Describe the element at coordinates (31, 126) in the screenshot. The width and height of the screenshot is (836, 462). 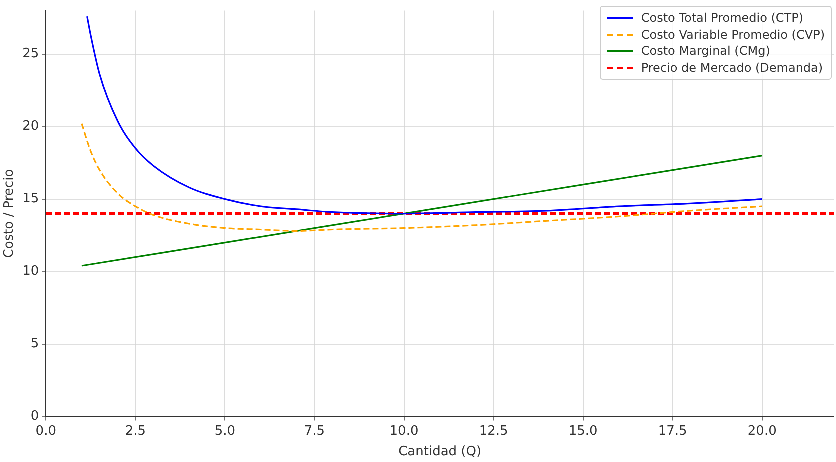
I see `y-tick-label: 20` at that location.